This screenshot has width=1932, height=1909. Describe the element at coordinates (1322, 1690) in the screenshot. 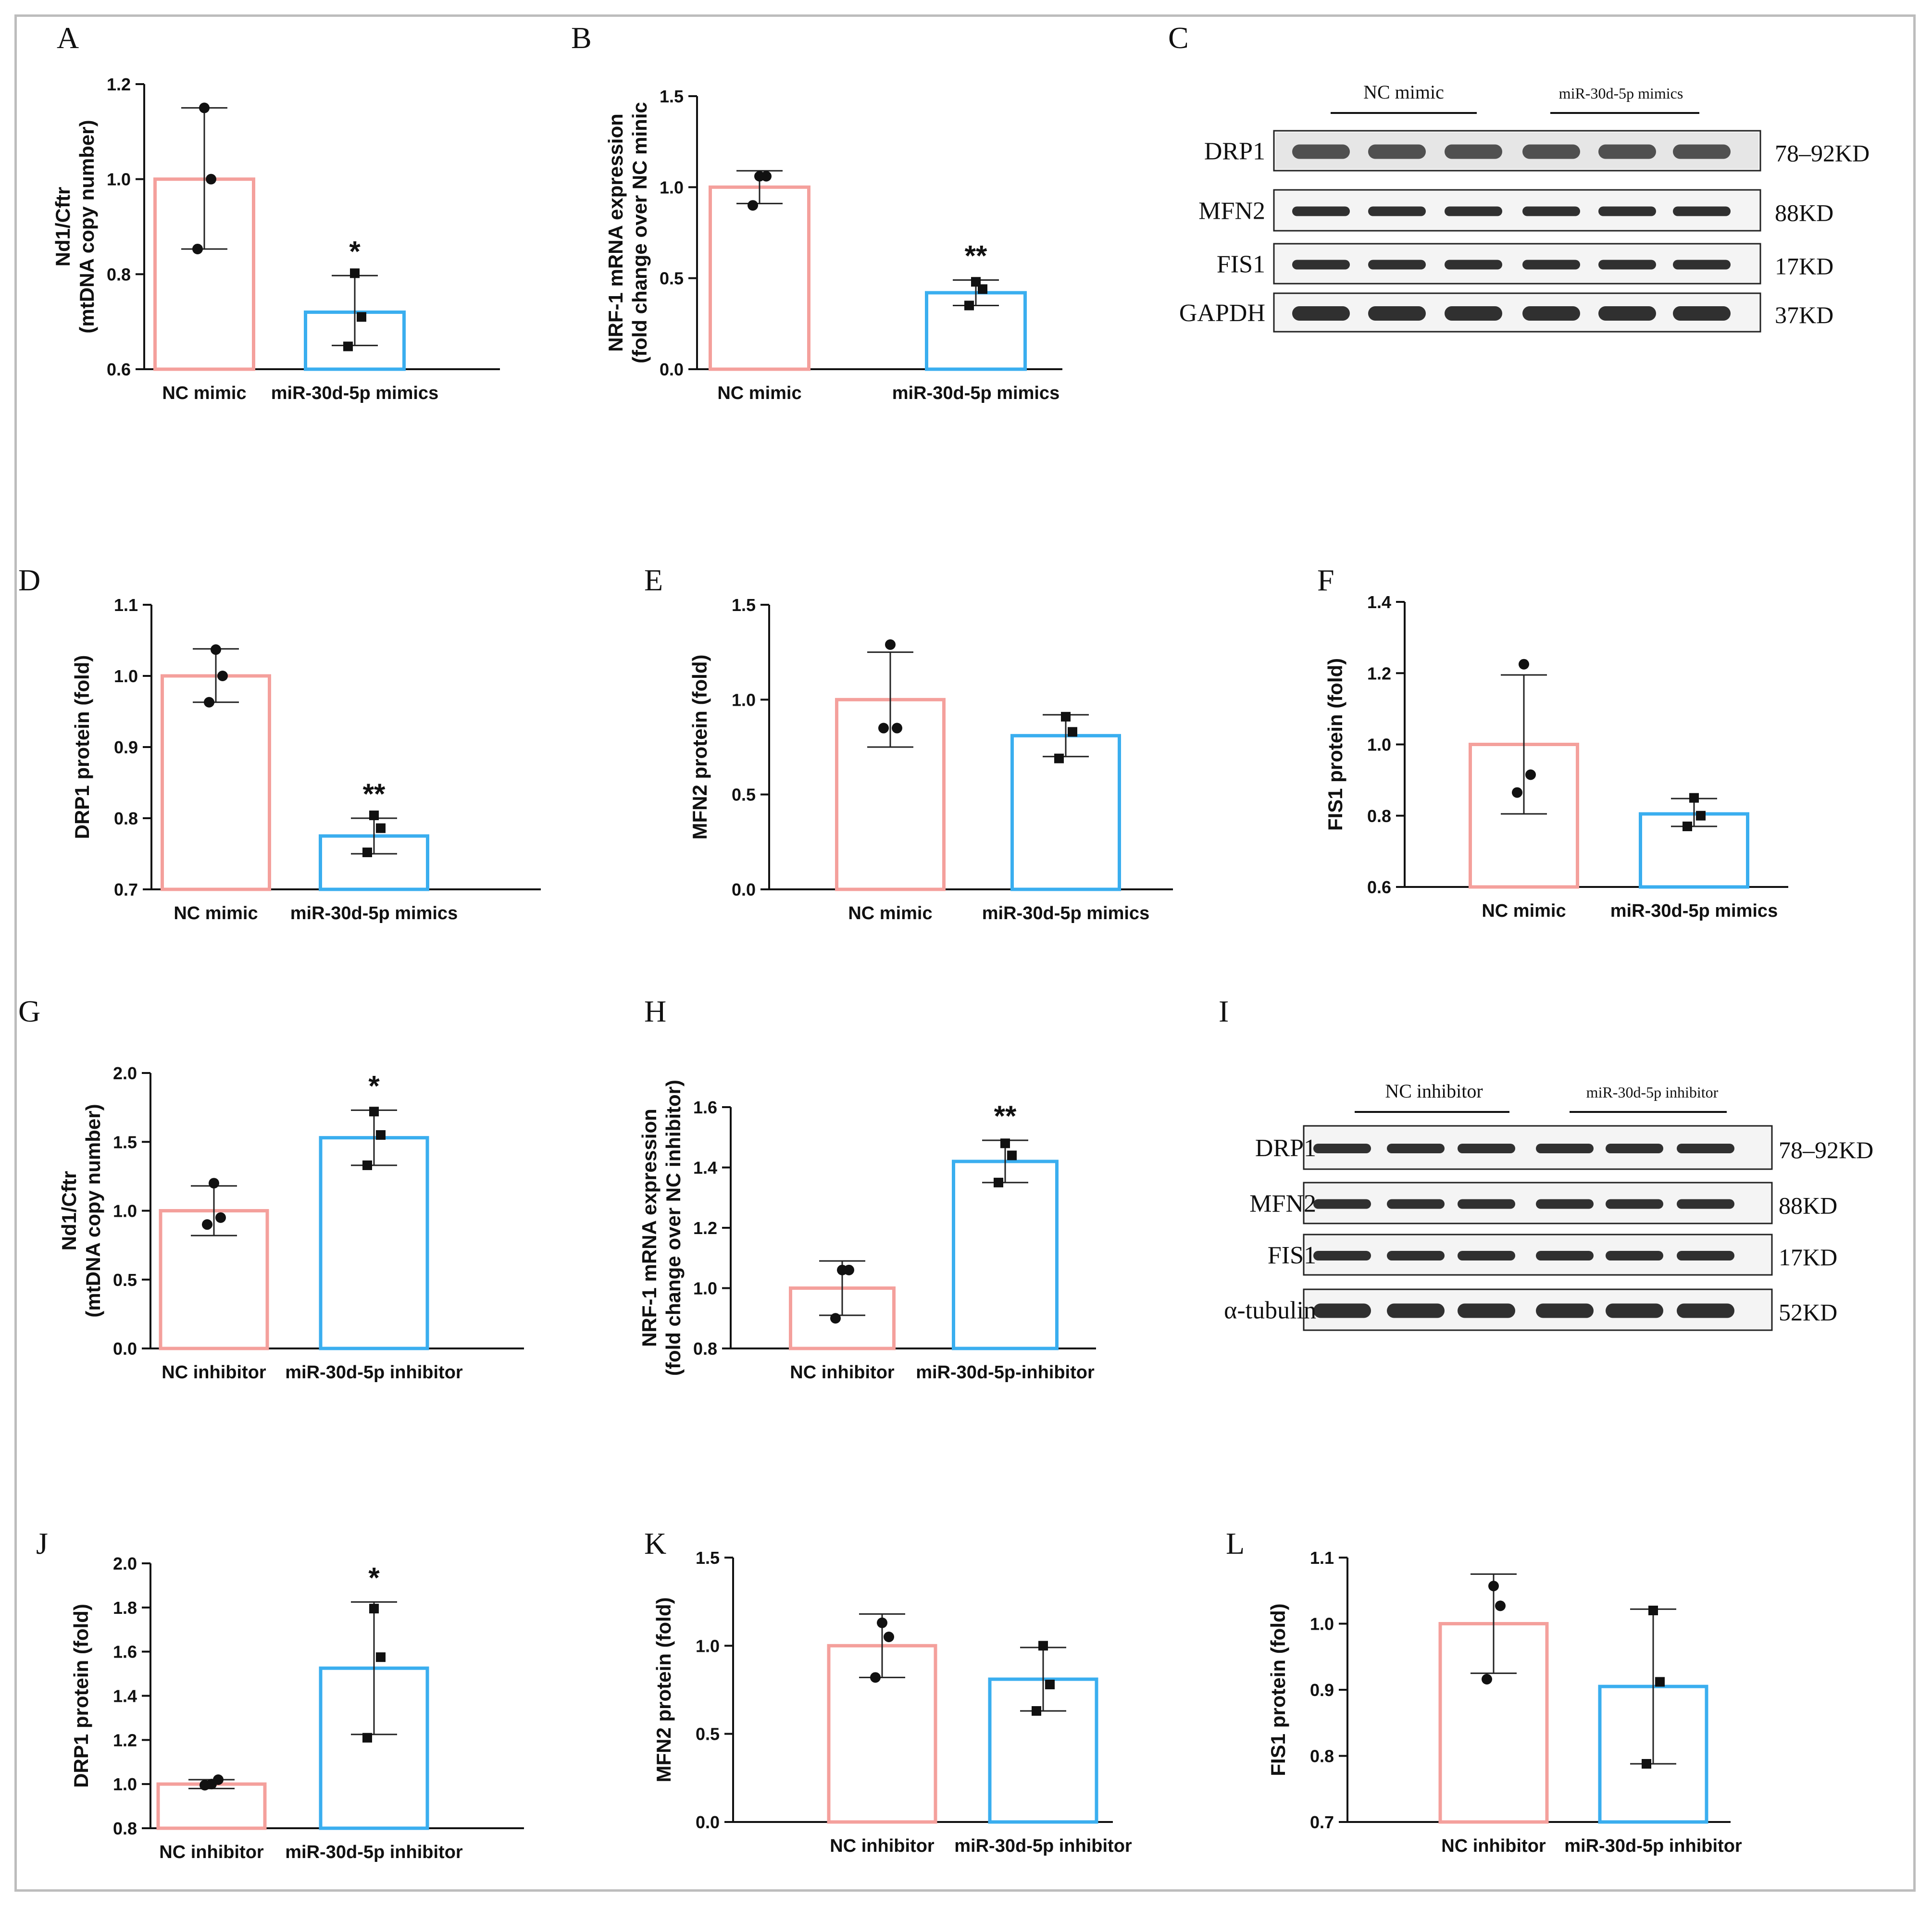

I see `y-tick-label: 0.9` at that location.